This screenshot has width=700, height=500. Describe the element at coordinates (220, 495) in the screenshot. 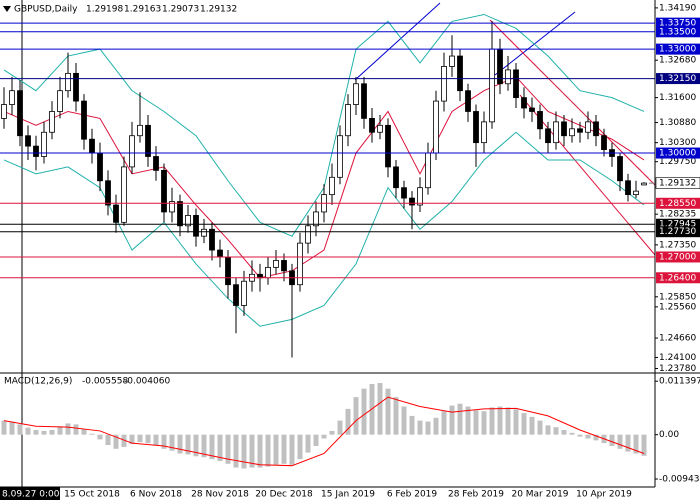

I see `x-tick-label: 28 Nov 2018` at that location.